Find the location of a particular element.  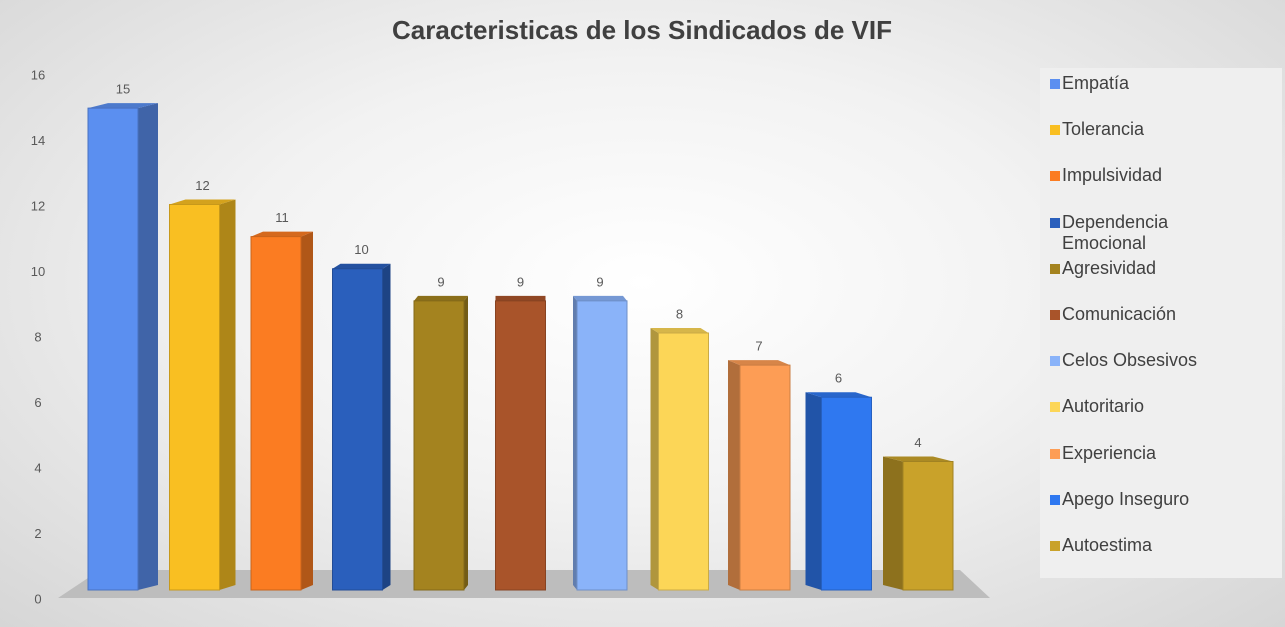

y-tick-label: 12 is located at coordinates (38, 205).